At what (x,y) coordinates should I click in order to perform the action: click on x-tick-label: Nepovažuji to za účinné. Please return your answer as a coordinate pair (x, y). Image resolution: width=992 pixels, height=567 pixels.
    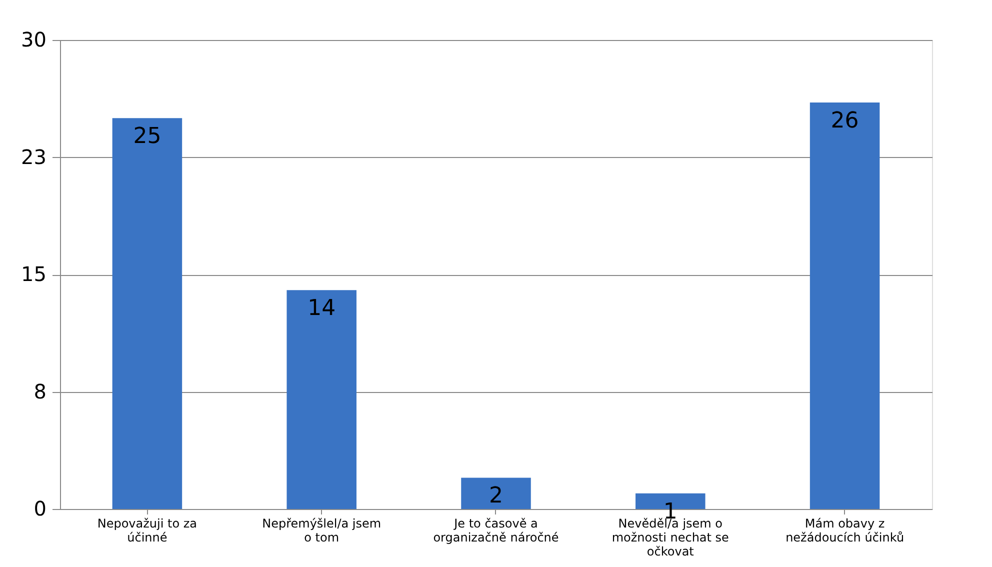
    Looking at the image, I should click on (147, 530).